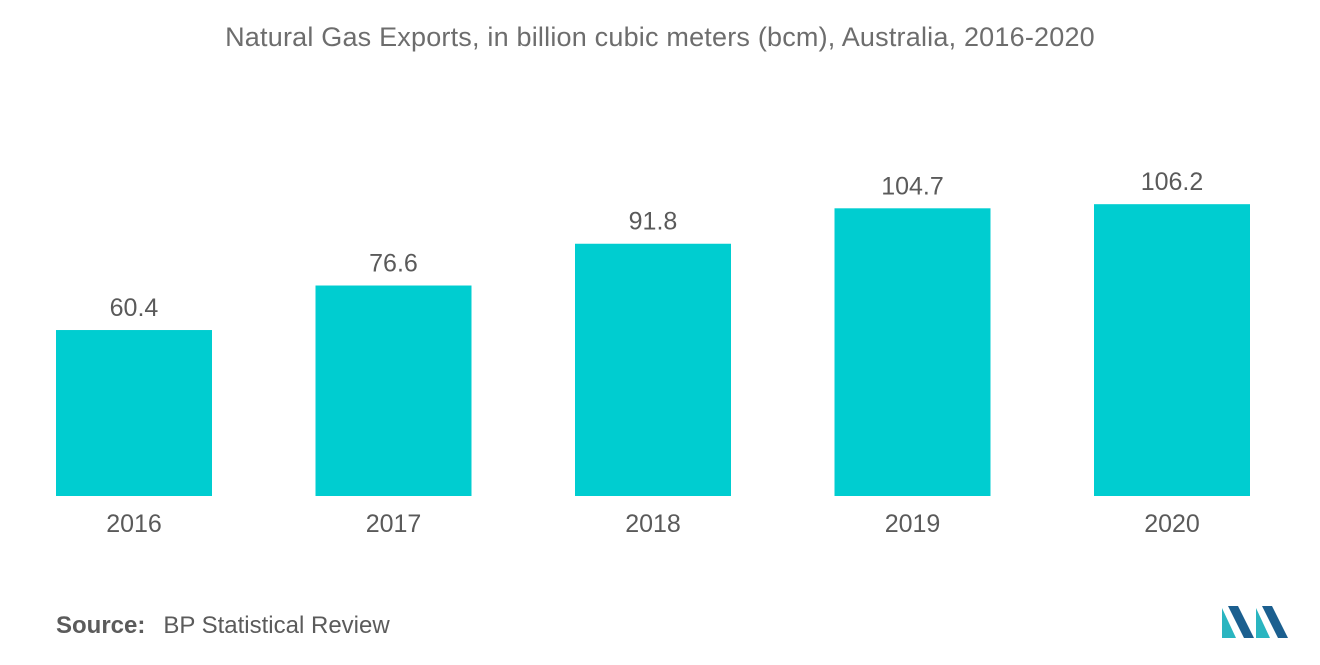 The image size is (1320, 665). Describe the element at coordinates (393, 264) in the screenshot. I see `data-label-2017: 76.6` at that location.